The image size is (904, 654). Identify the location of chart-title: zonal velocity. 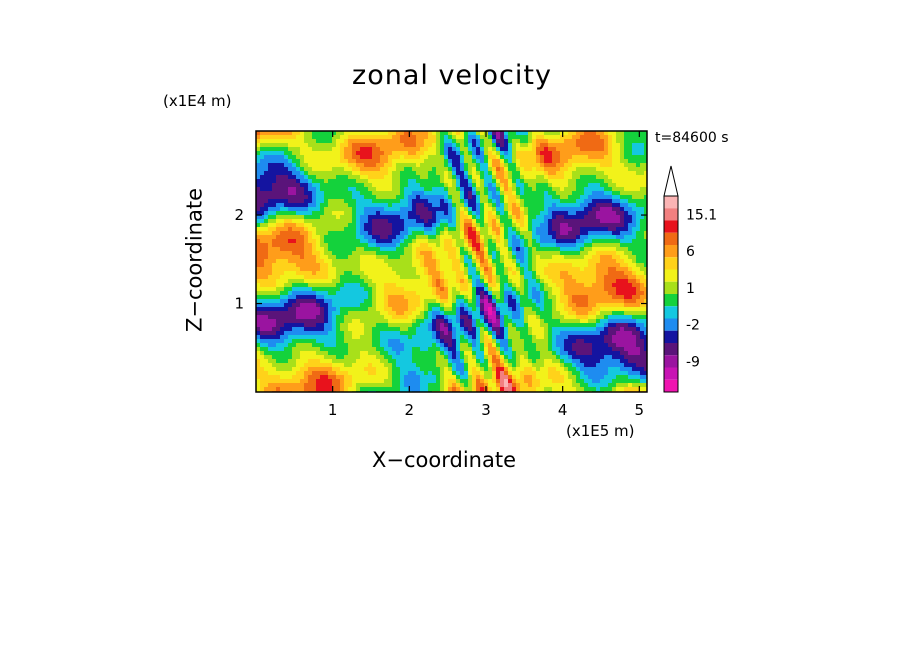
(452, 75).